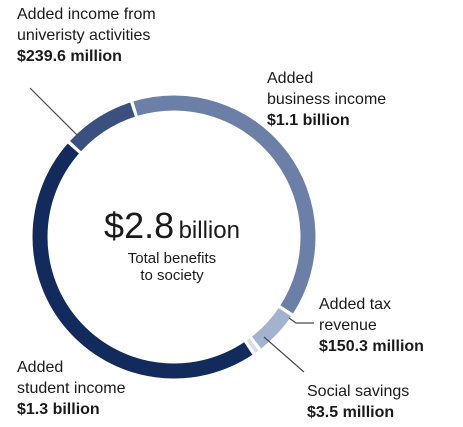 This screenshot has width=463, height=427. Describe the element at coordinates (172, 275) in the screenshot. I see `center-caption-line-2: to society` at that location.